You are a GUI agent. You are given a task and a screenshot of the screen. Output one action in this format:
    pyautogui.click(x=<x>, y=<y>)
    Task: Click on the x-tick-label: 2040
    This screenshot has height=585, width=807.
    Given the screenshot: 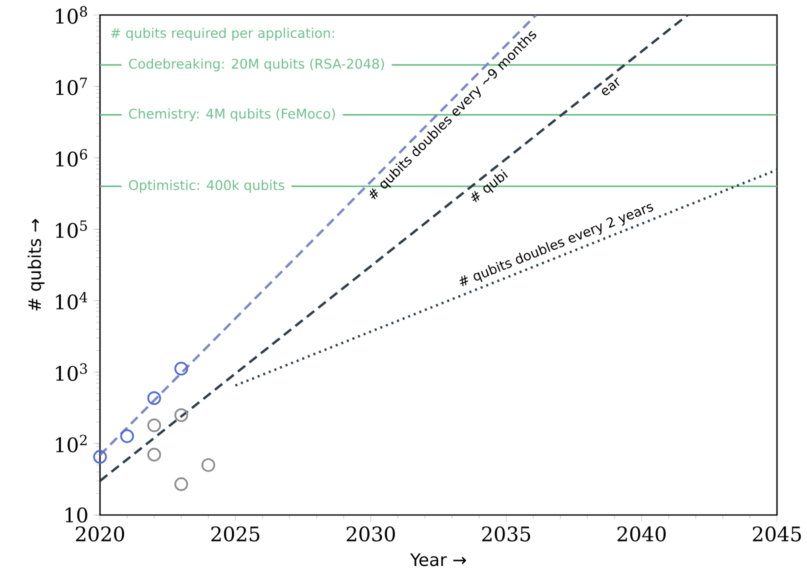 What is the action you would take?
    pyautogui.click(x=642, y=534)
    